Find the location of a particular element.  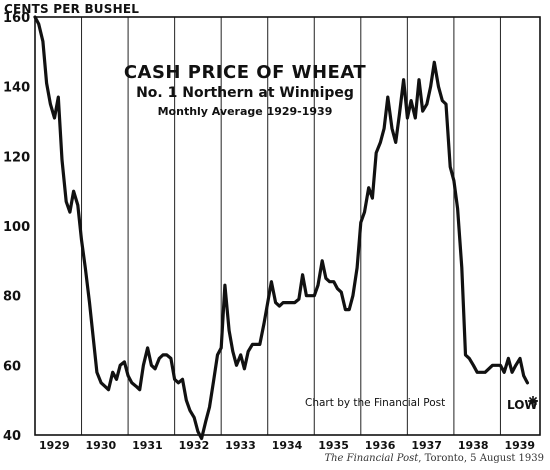

x-tick-label: 1932 is located at coordinates (194, 445).